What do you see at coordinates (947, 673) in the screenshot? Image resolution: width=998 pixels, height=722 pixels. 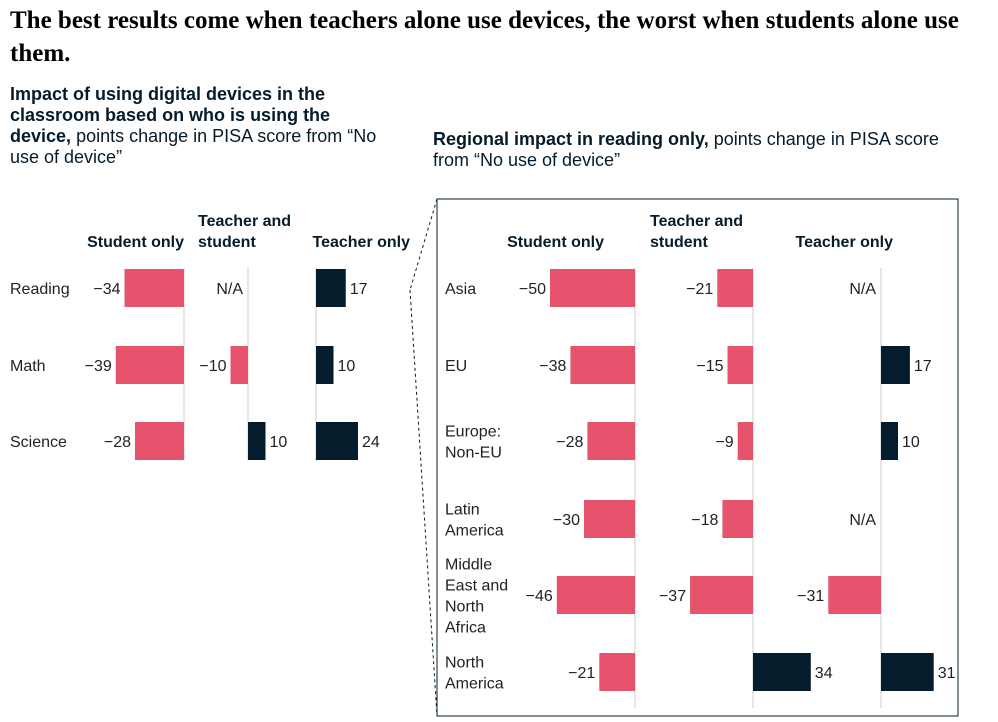 I see `right-value-teacher-only-north-america: 31` at bounding box center [947, 673].